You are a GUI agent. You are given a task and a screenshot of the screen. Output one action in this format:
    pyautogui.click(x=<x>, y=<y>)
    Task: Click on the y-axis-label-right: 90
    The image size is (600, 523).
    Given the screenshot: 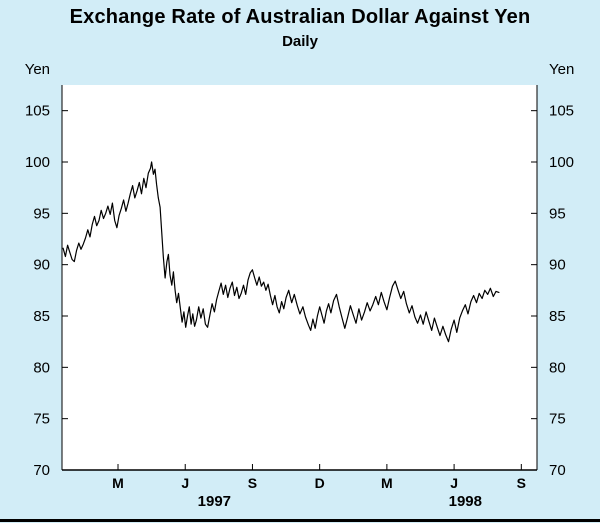 What is the action you would take?
    pyautogui.click(x=557, y=265)
    